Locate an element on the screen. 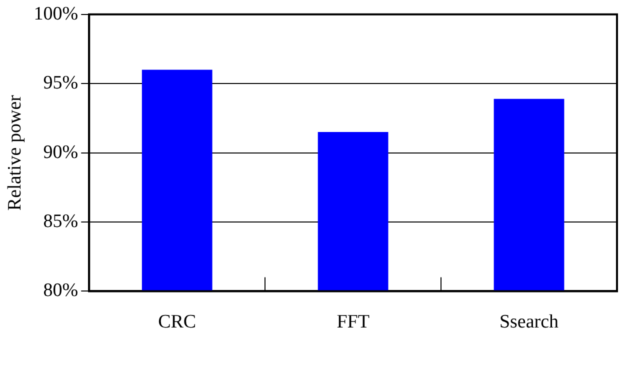 This screenshot has height=378, width=622. y-tick-label: 90% is located at coordinates (60, 152).